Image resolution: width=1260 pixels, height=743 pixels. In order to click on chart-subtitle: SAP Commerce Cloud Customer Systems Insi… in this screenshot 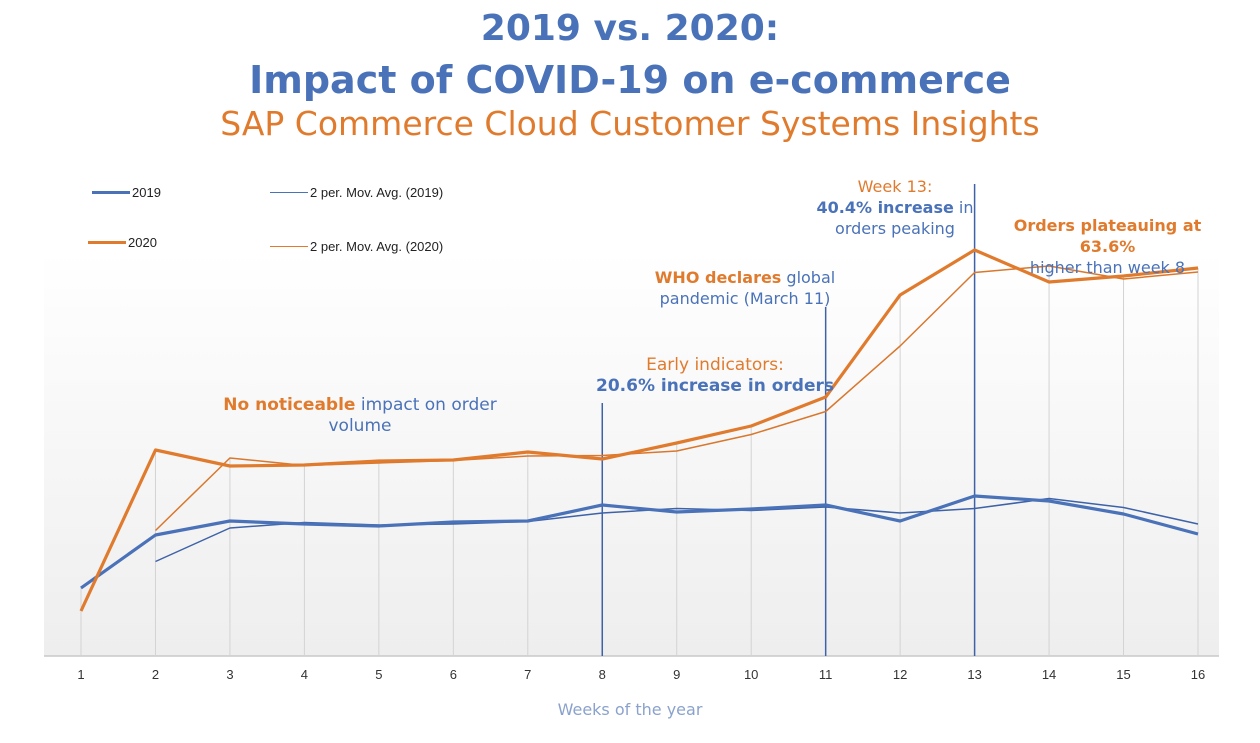, I will do `click(630, 123)`.